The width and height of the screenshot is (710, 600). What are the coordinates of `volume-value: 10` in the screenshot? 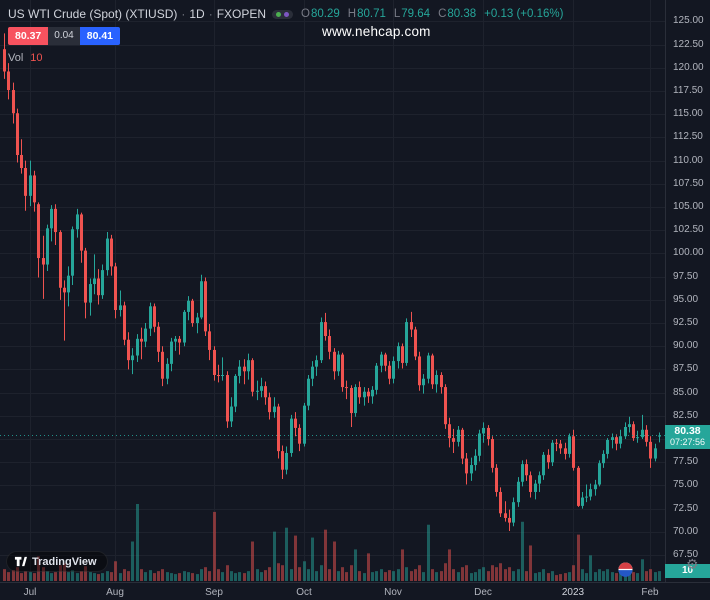 It's located at (36, 58).